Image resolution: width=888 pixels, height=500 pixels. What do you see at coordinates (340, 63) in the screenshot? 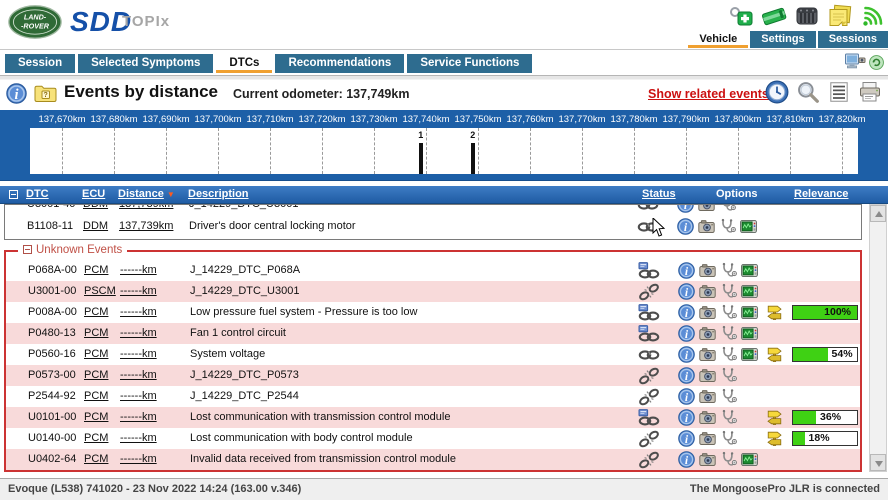
I see `nav-tab-recommendations: Recommendations` at bounding box center [340, 63].